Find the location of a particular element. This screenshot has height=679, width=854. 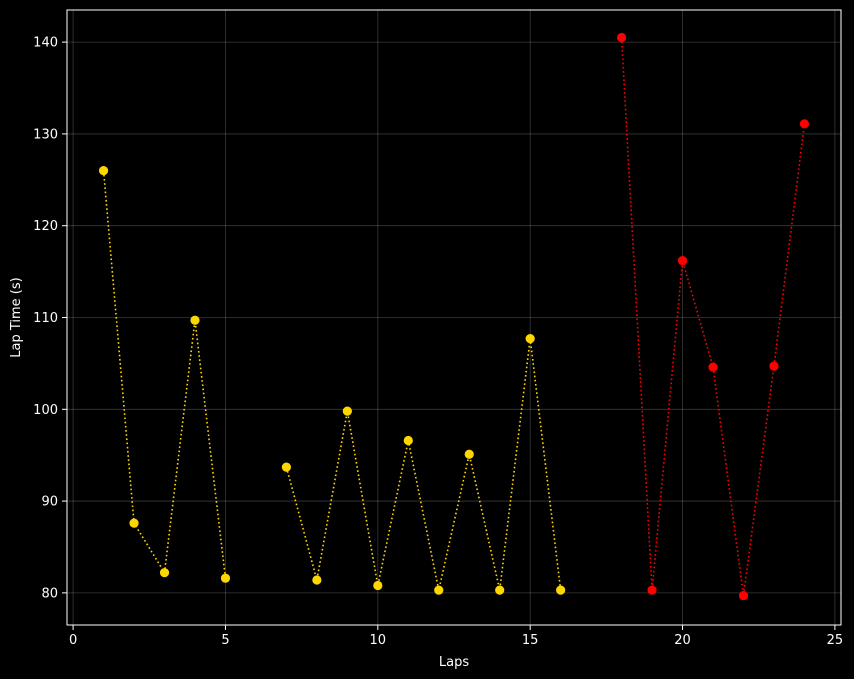

x-tick-label: 15 is located at coordinates (530, 640).